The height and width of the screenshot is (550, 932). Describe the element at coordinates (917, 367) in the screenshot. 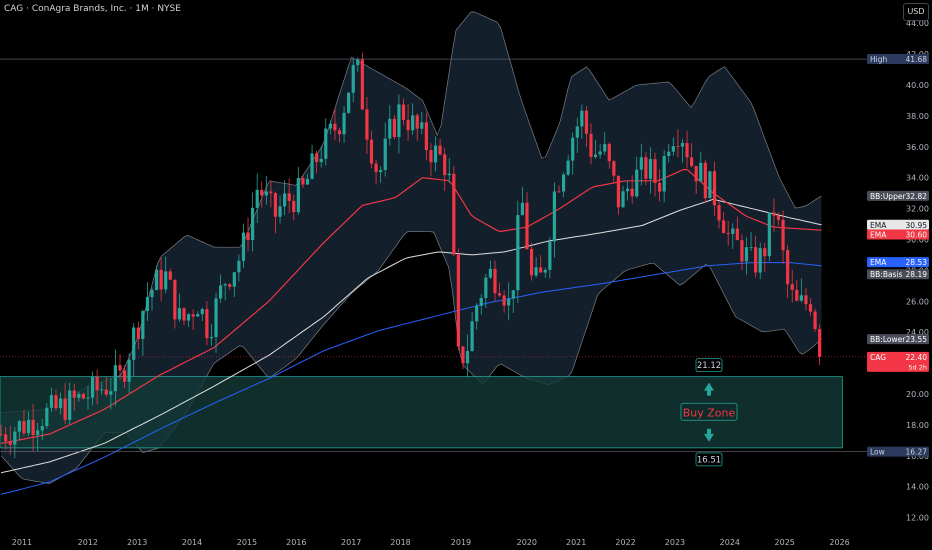

I see `countdown-label: 5d 2h` at that location.